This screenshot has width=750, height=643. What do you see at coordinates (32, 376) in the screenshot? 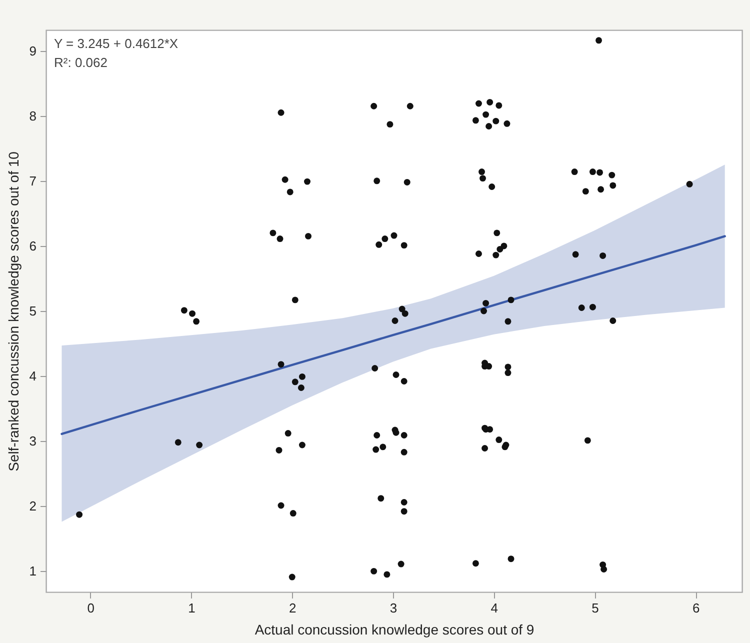
I see `y-tick-label: 4` at bounding box center [32, 376].